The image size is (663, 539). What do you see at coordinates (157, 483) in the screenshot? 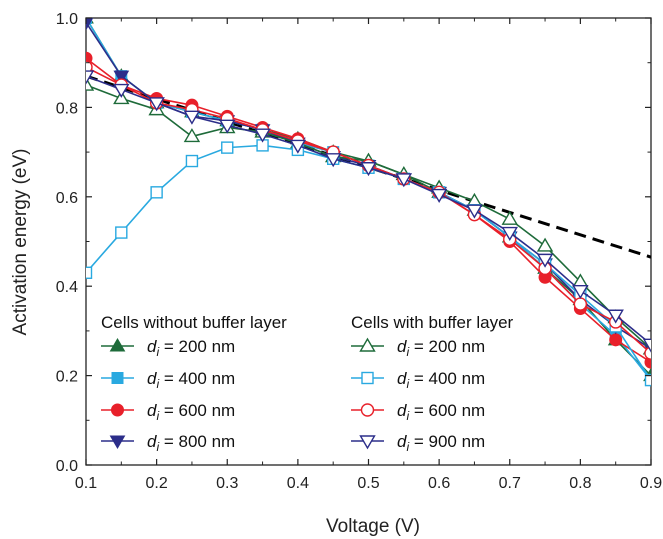
I see `x-tick-label: 0.2` at bounding box center [157, 483].